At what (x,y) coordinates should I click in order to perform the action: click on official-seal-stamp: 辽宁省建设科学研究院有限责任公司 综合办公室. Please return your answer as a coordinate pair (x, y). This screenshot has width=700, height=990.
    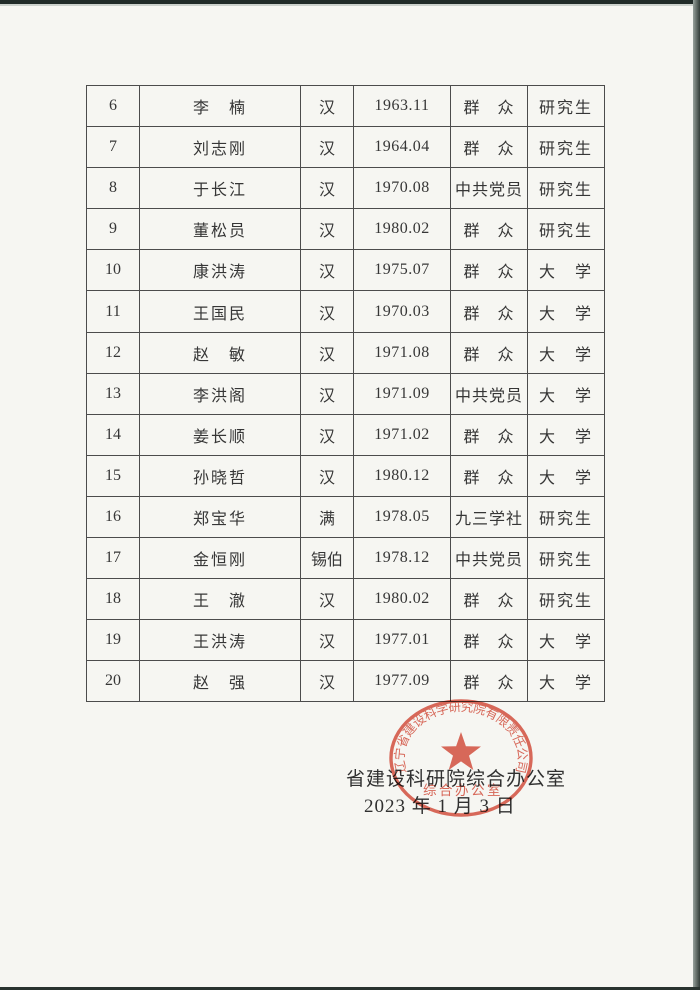
    Looking at the image, I should click on (461, 758).